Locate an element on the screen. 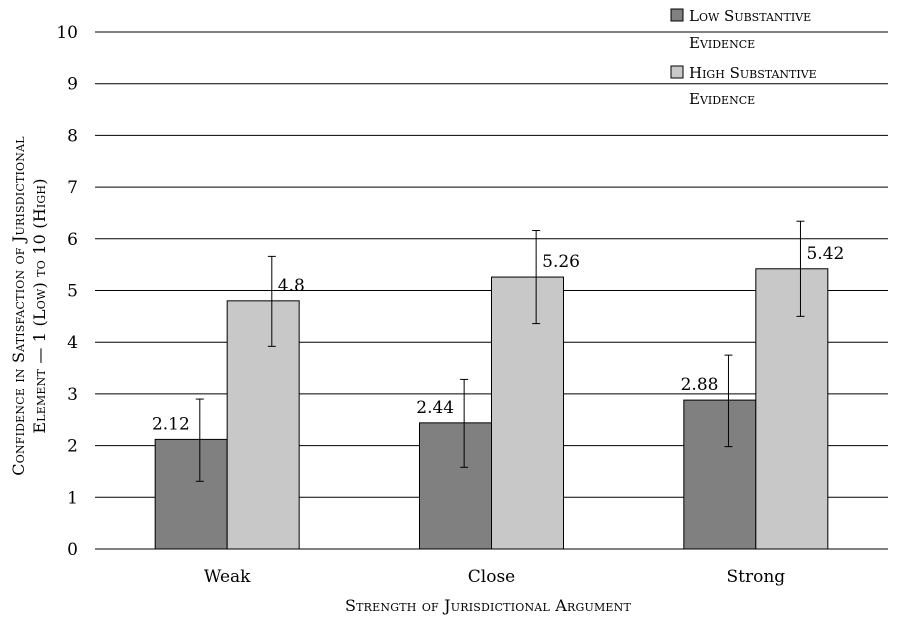  x-category-label: Weak is located at coordinates (227, 577).